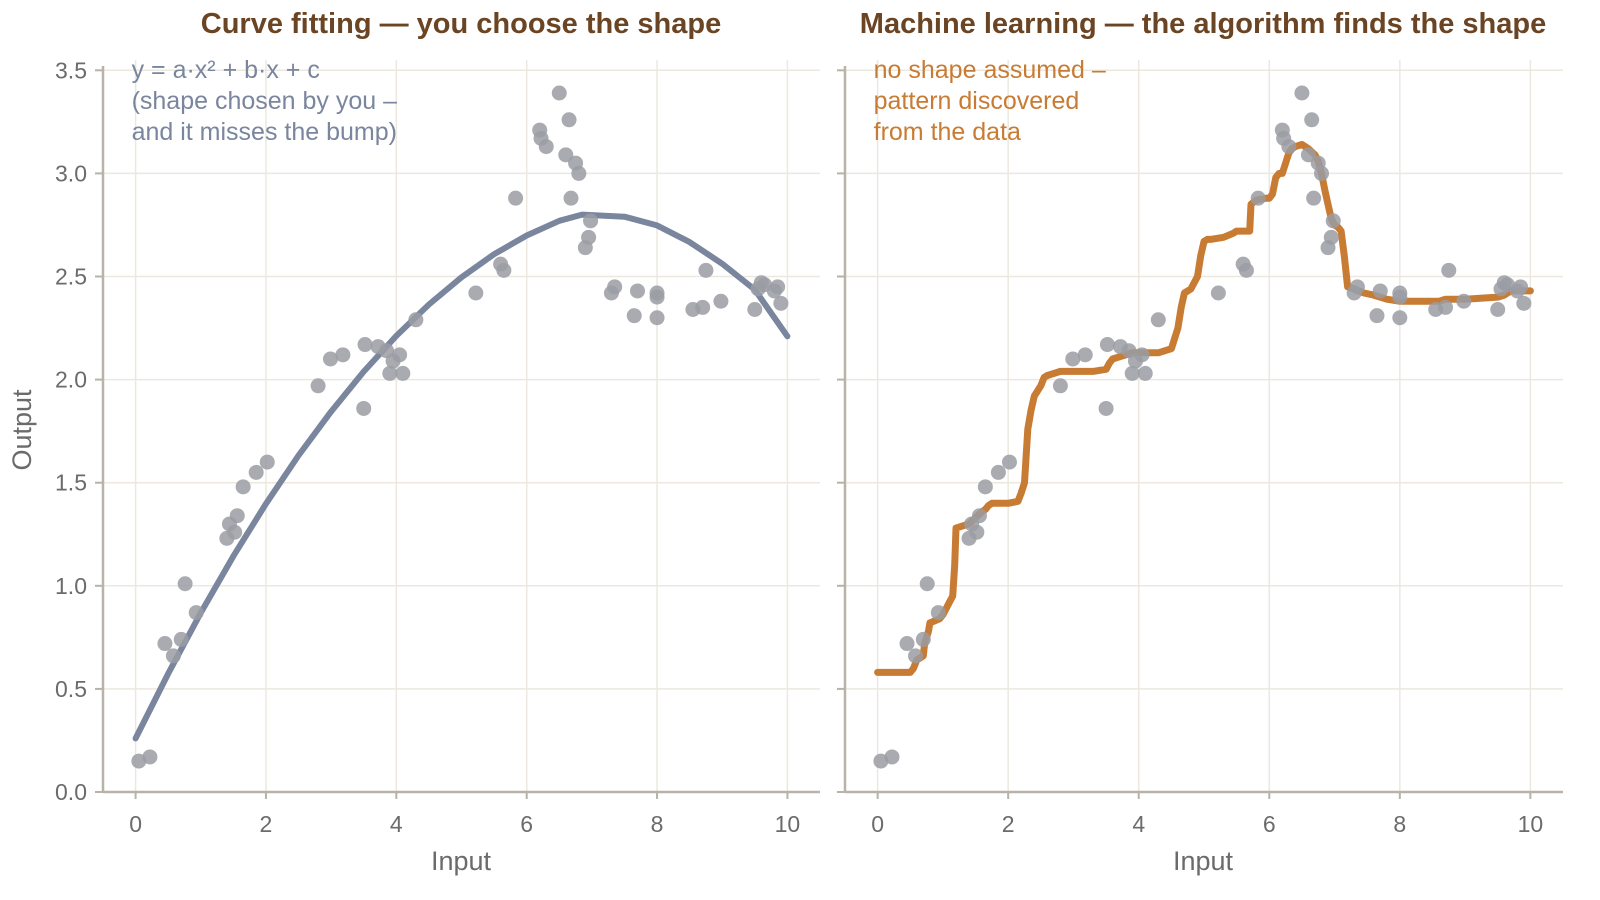 This screenshot has height=900, width=1600. What do you see at coordinates (657, 824) in the screenshot?
I see `left-x-tick-label-4: 8` at bounding box center [657, 824].